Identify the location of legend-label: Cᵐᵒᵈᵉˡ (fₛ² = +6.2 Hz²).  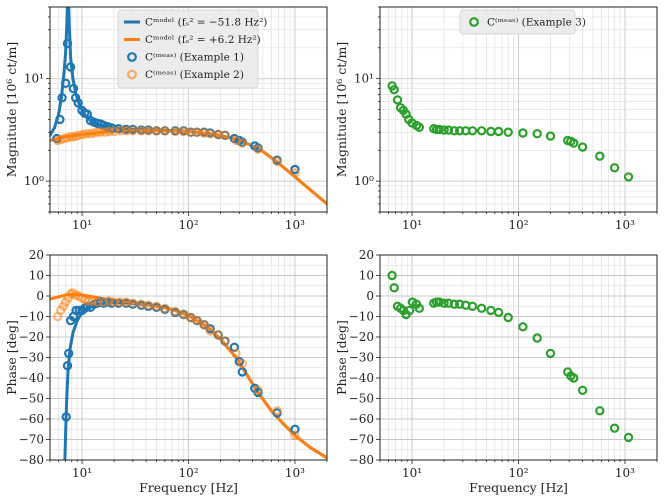
(203, 40).